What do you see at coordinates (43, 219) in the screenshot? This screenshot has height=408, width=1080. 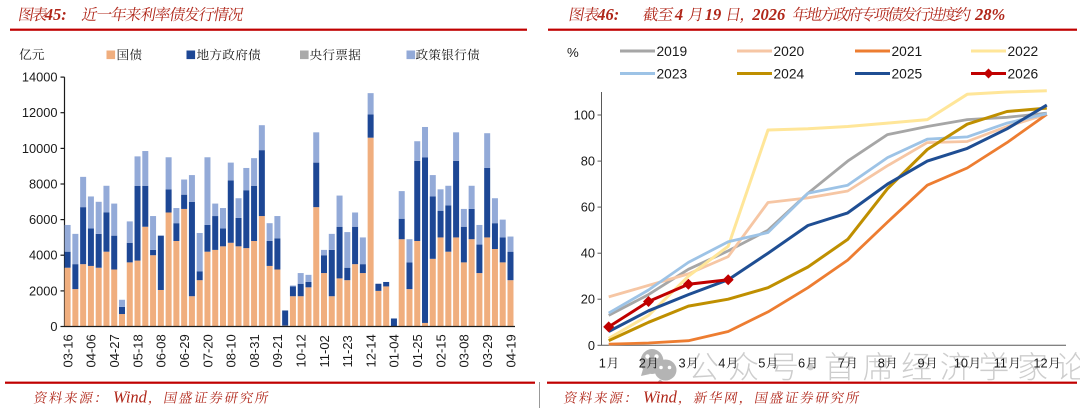 I see `svg-text: 6000` at bounding box center [43, 219].